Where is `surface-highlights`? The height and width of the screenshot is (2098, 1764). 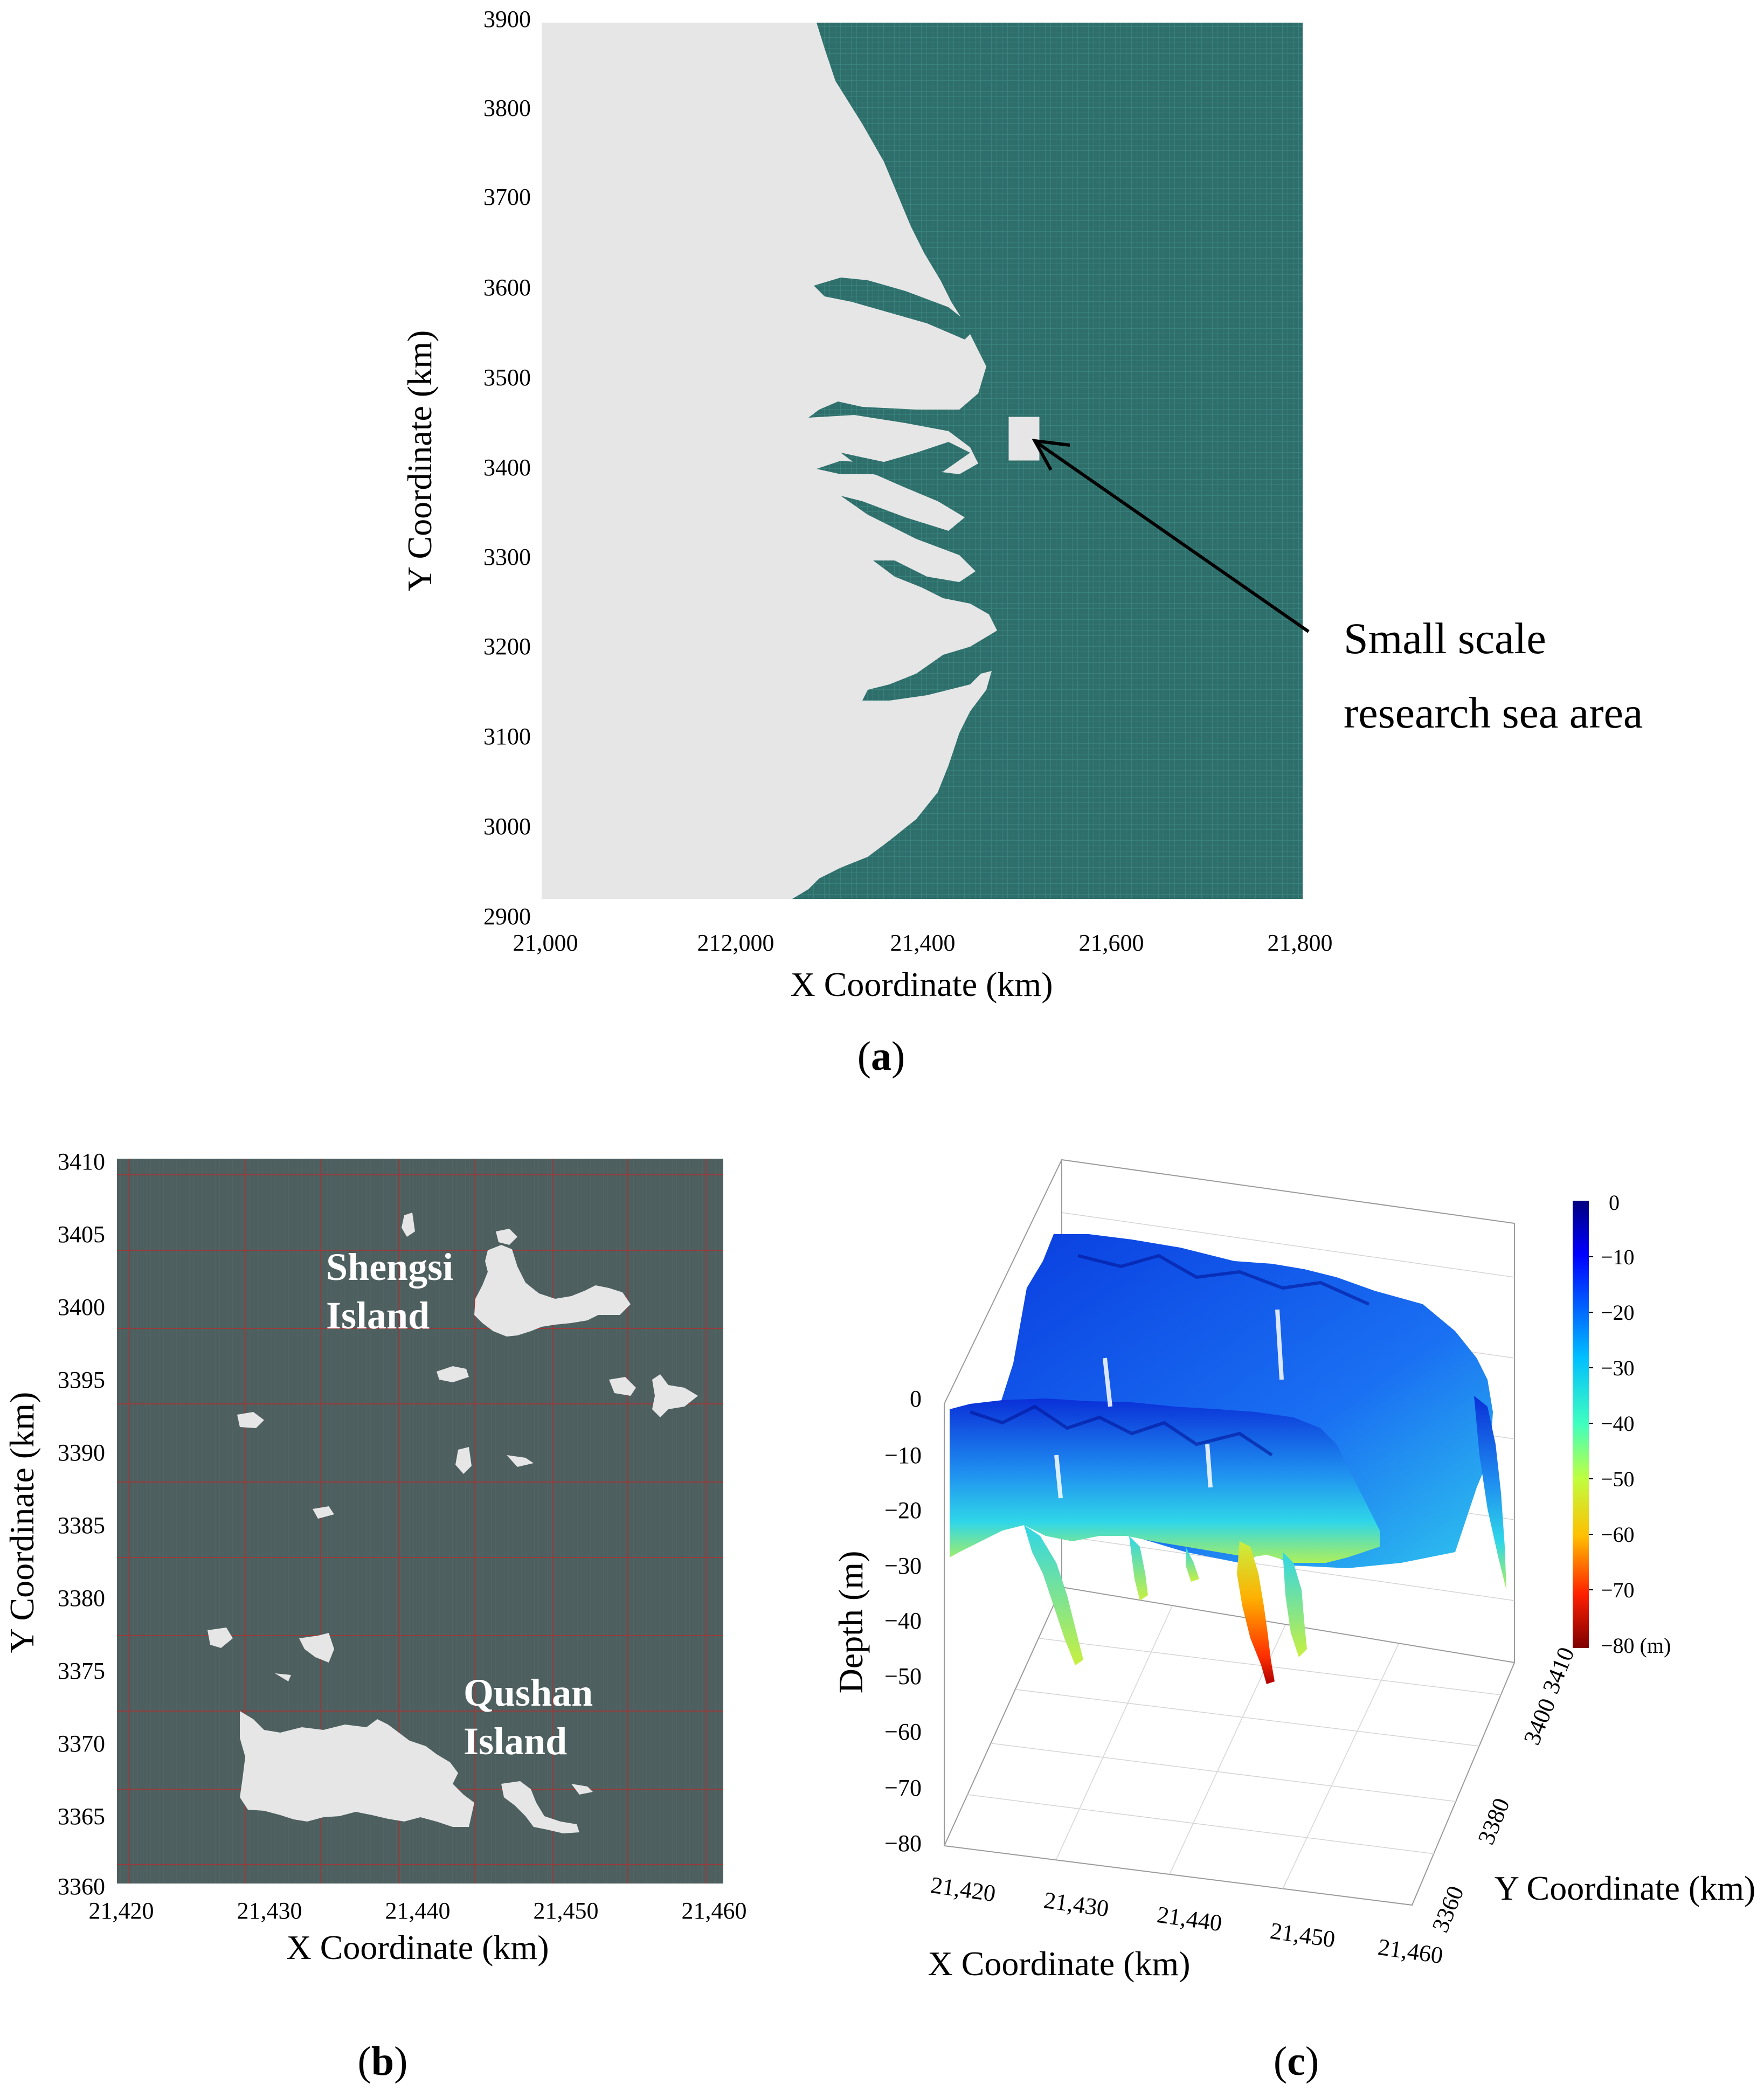
surface-highlights is located at coordinates (1169, 1404).